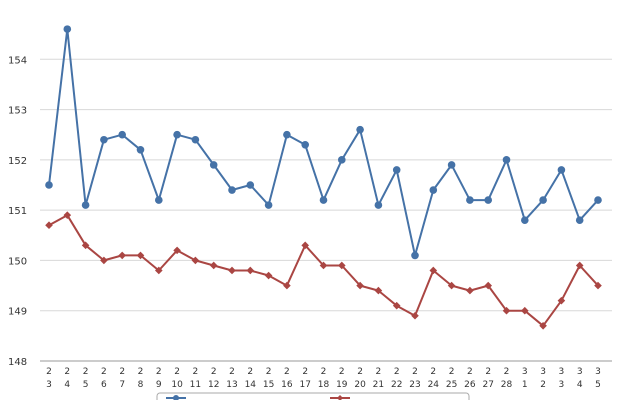  Describe the element at coordinates (525, 385) in the screenshot. I see `x-tick-label: 1` at that location.